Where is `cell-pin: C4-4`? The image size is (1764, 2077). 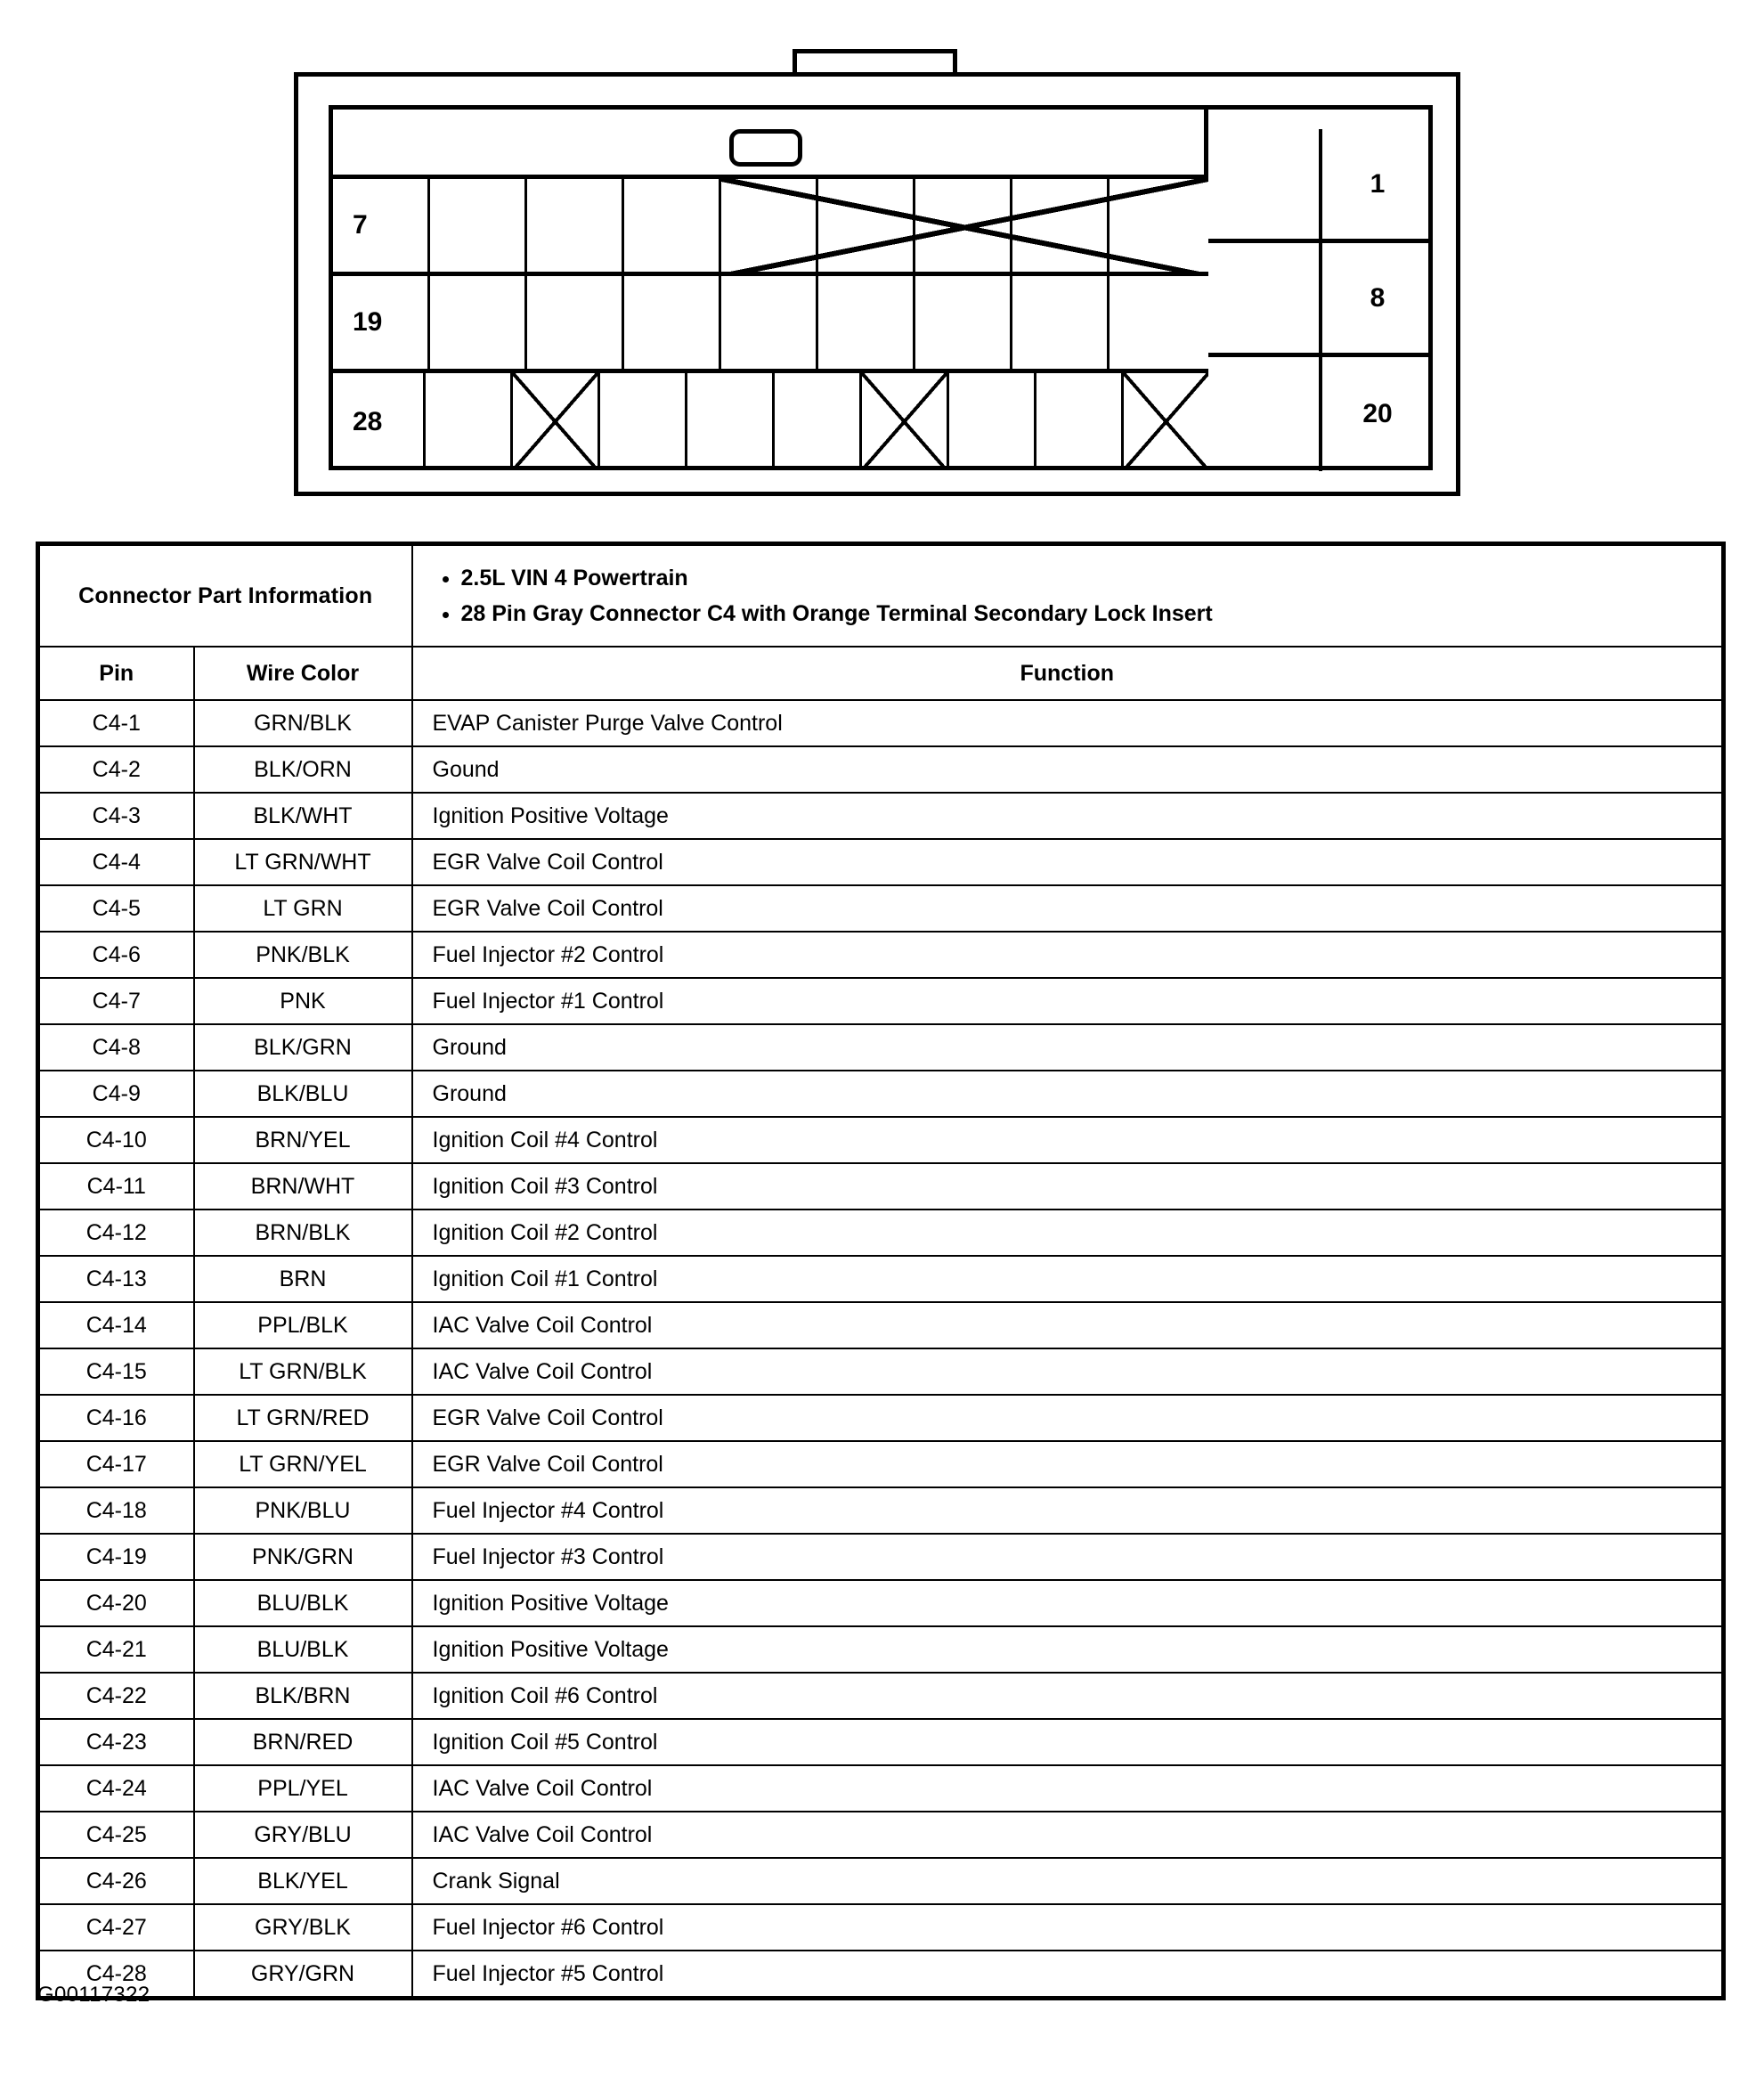
cell-pin: C4-4 is located at coordinates (116, 862).